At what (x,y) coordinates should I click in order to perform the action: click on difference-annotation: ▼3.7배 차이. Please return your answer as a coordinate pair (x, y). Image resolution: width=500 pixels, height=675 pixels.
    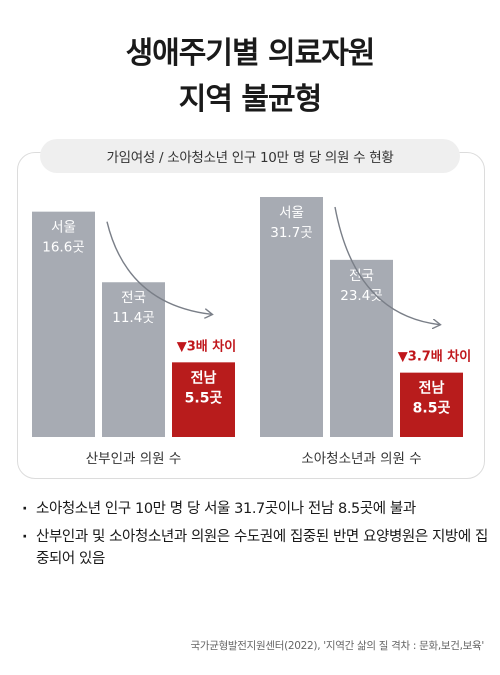
    Looking at the image, I should click on (434, 357).